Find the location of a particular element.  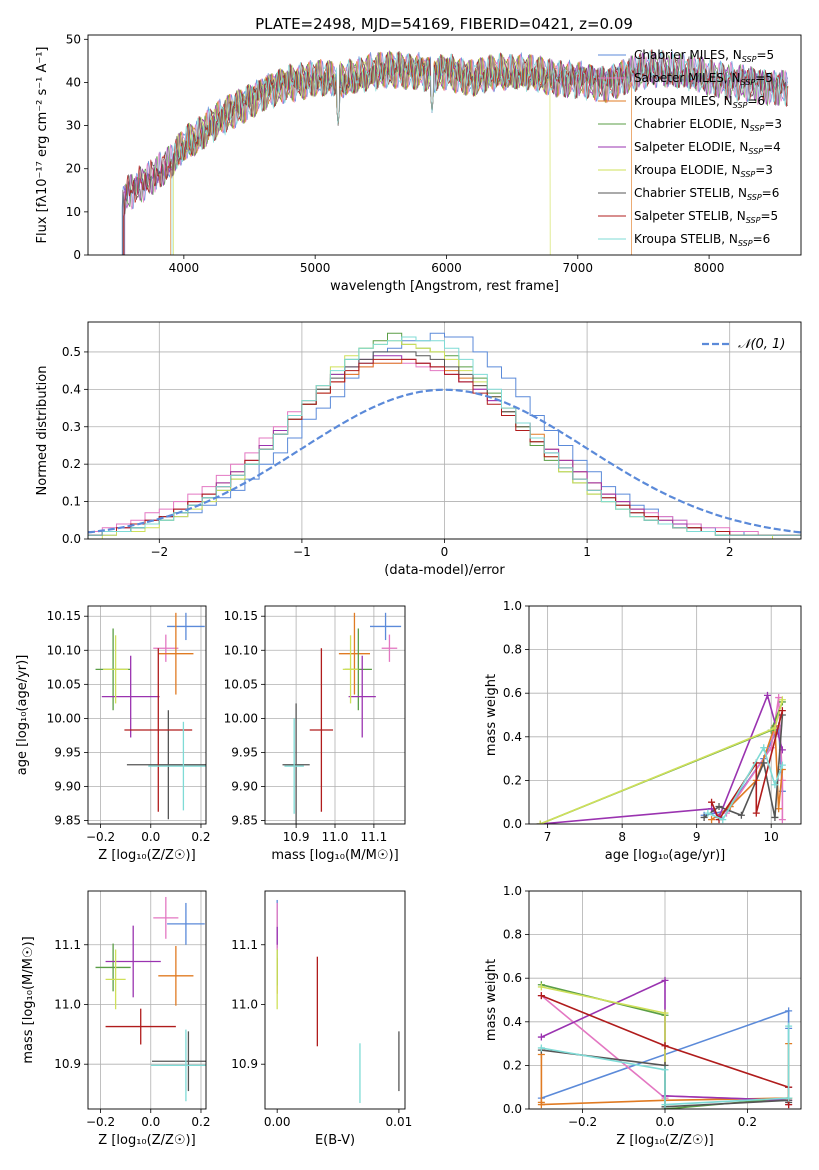

x-tick-label: 0 is located at coordinates (445, 552).